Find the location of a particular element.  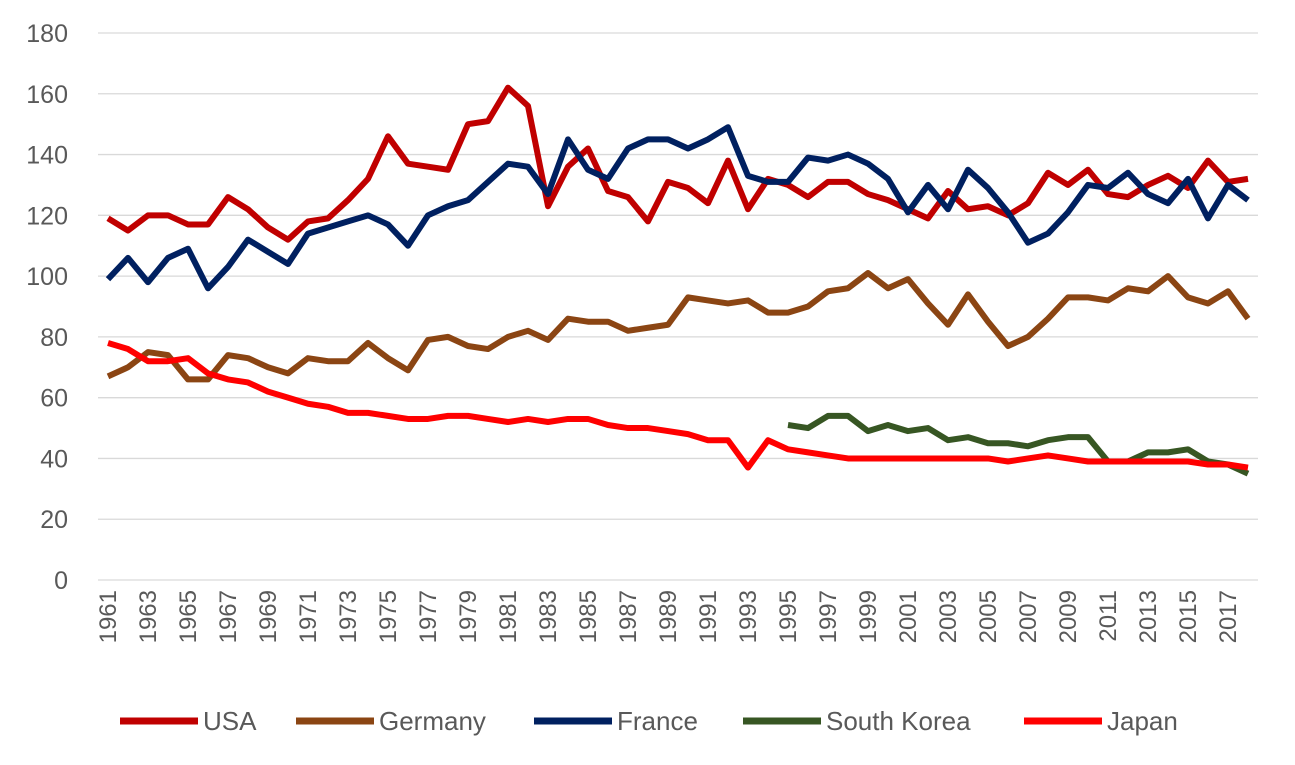

x-tick-label: 1985 is located at coordinates (588, 616).